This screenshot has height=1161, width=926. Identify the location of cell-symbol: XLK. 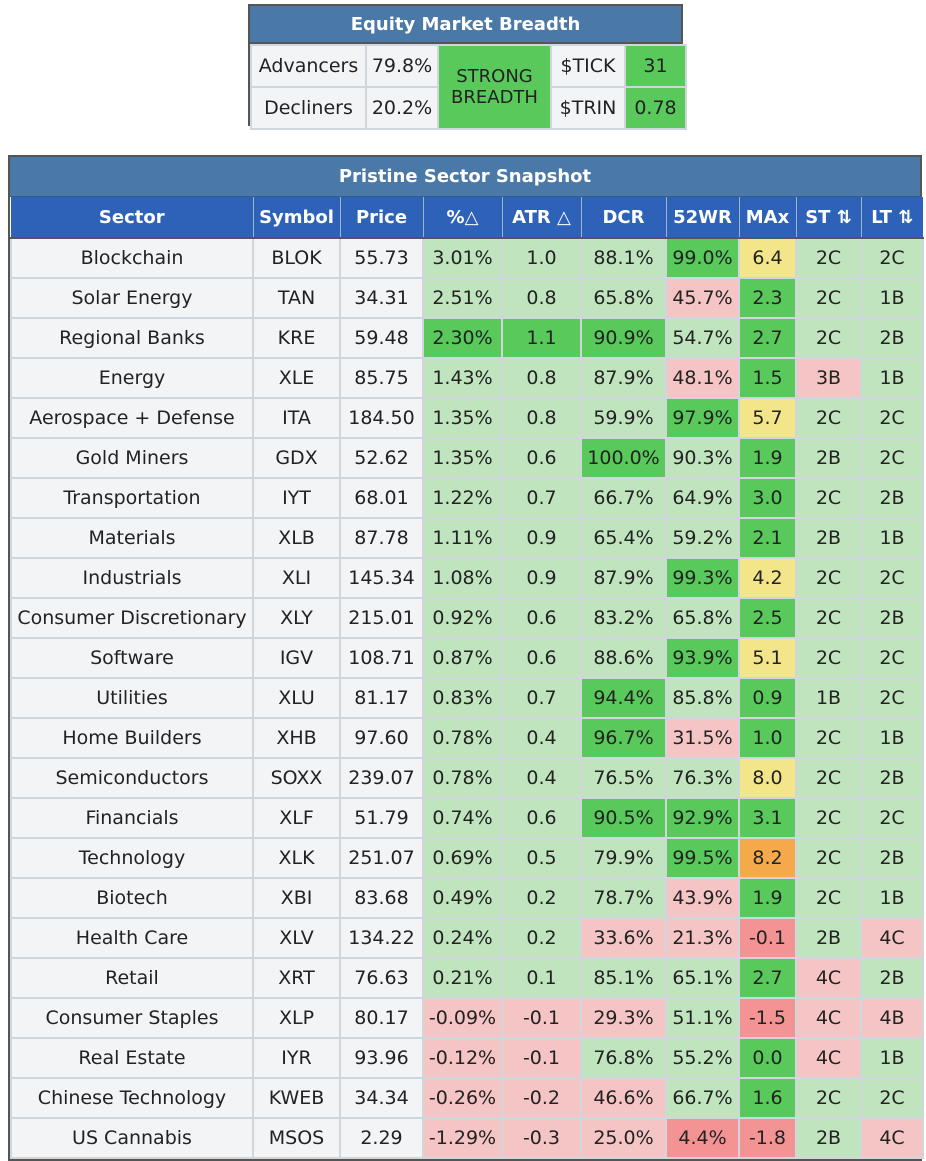
(296, 858).